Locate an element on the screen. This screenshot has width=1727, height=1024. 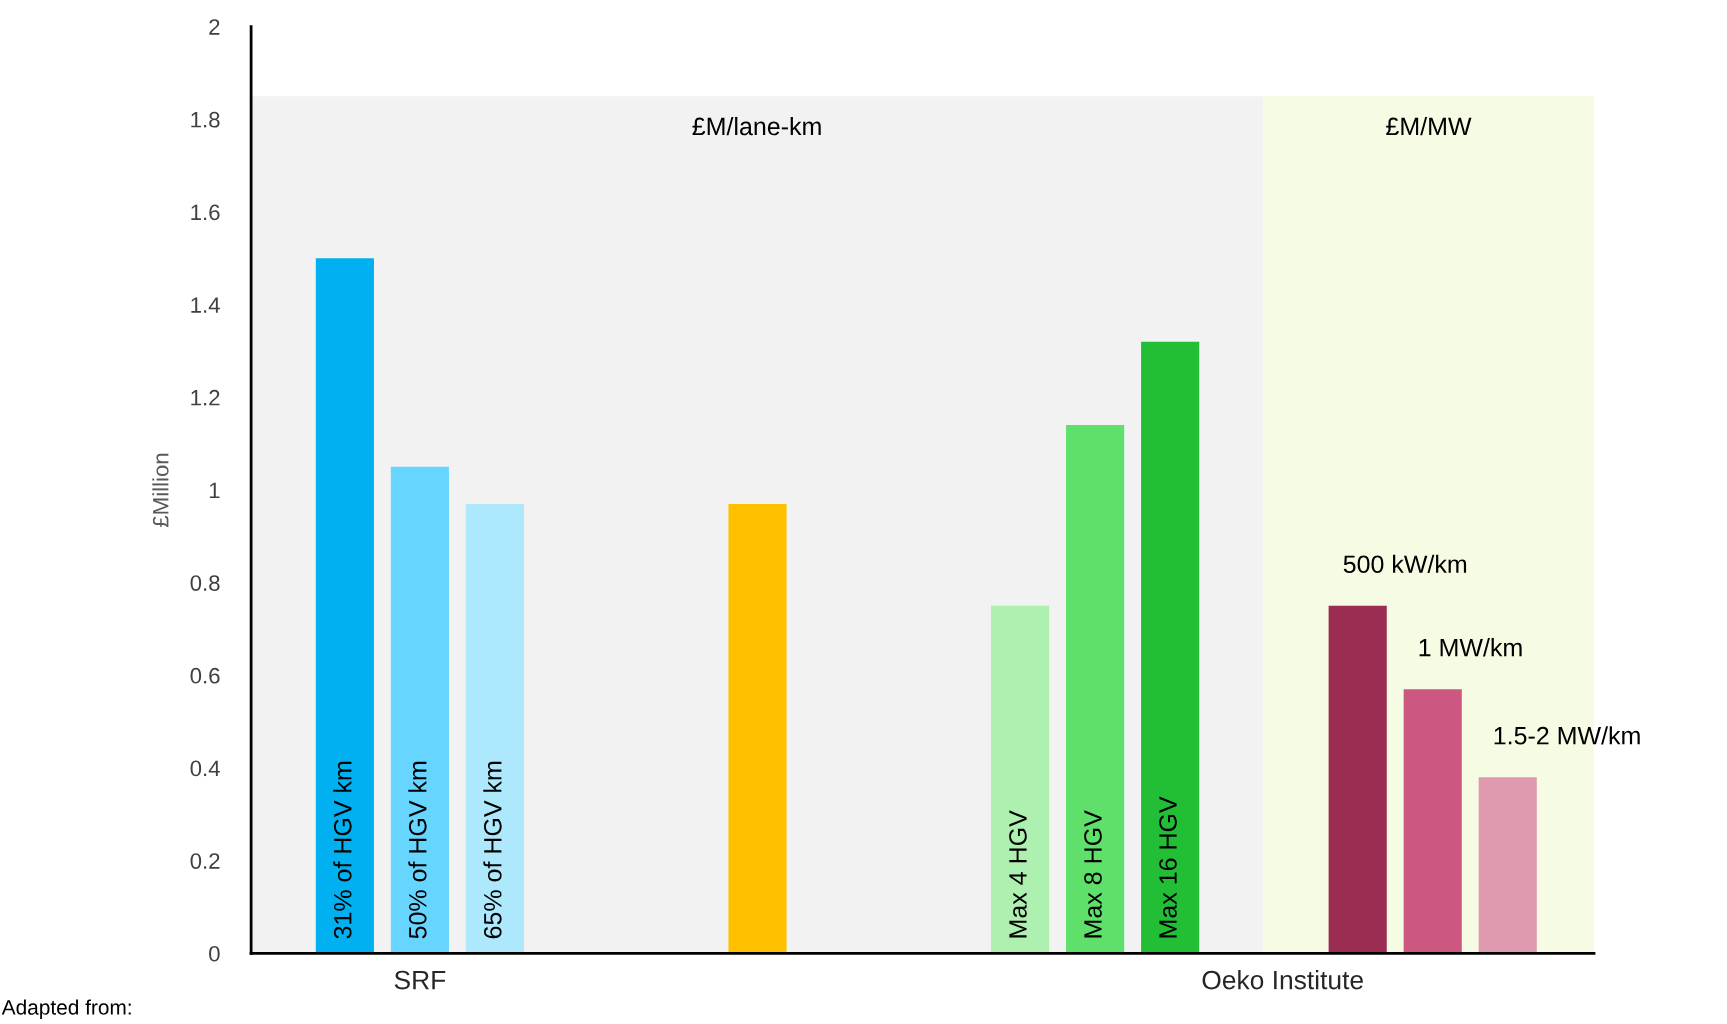
y-tick-label: 1.8 is located at coordinates (205, 119).